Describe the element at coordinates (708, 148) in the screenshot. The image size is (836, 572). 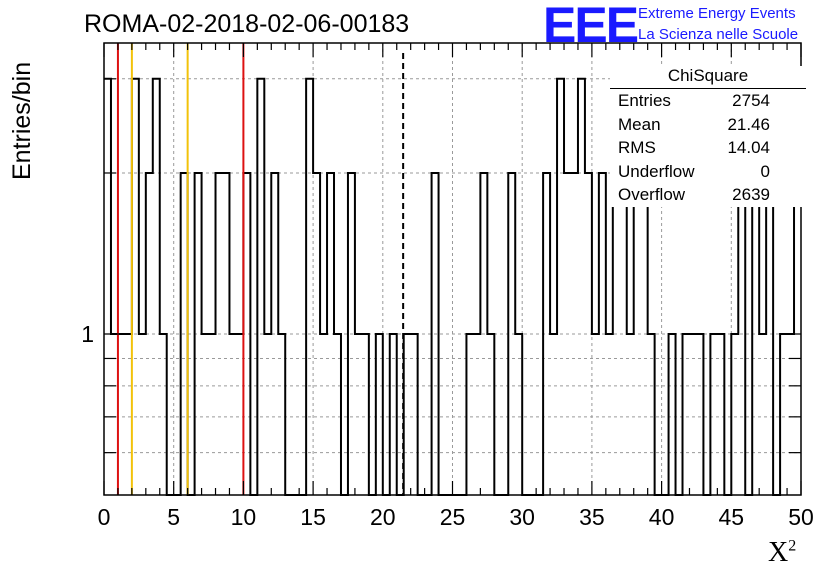
I see `stats-row: RMS 14.04` at that location.